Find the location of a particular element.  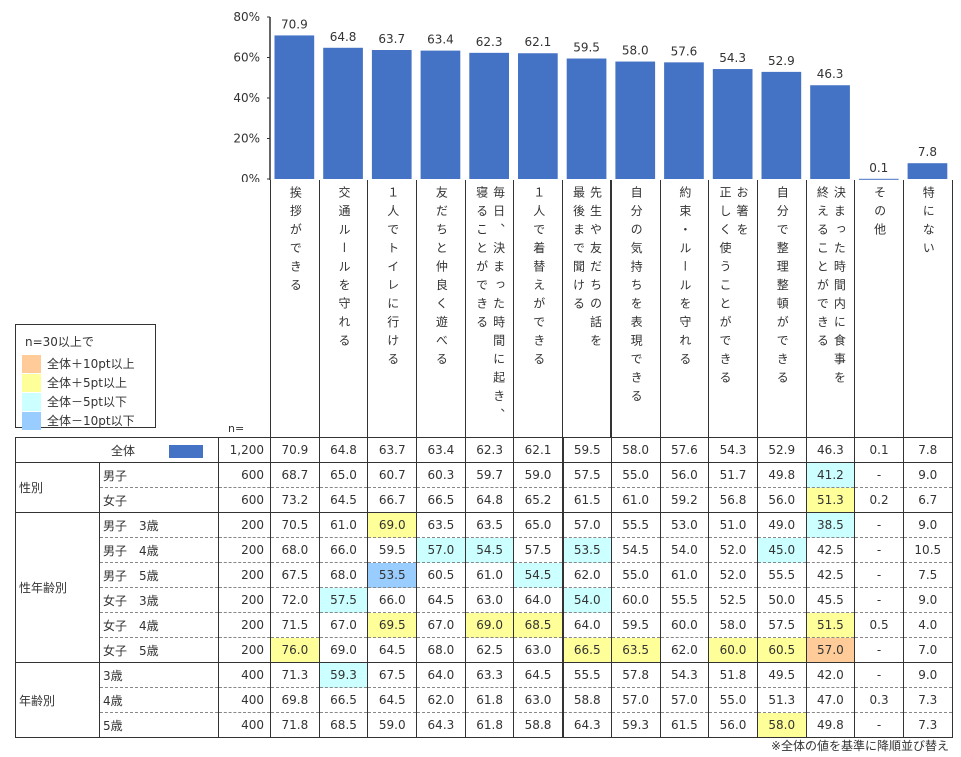

legend-title: n=30以上で is located at coordinates (59, 342).